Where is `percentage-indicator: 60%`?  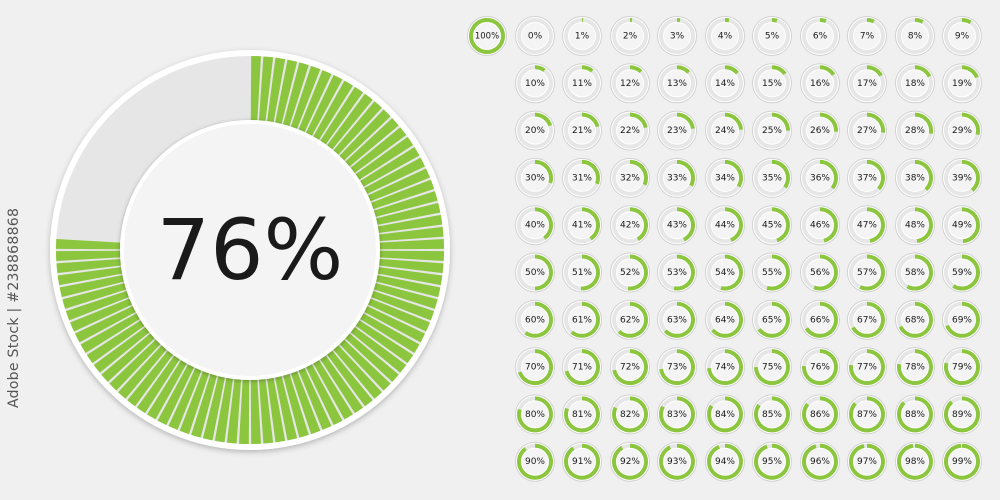 percentage-indicator: 60% is located at coordinates (535, 319).